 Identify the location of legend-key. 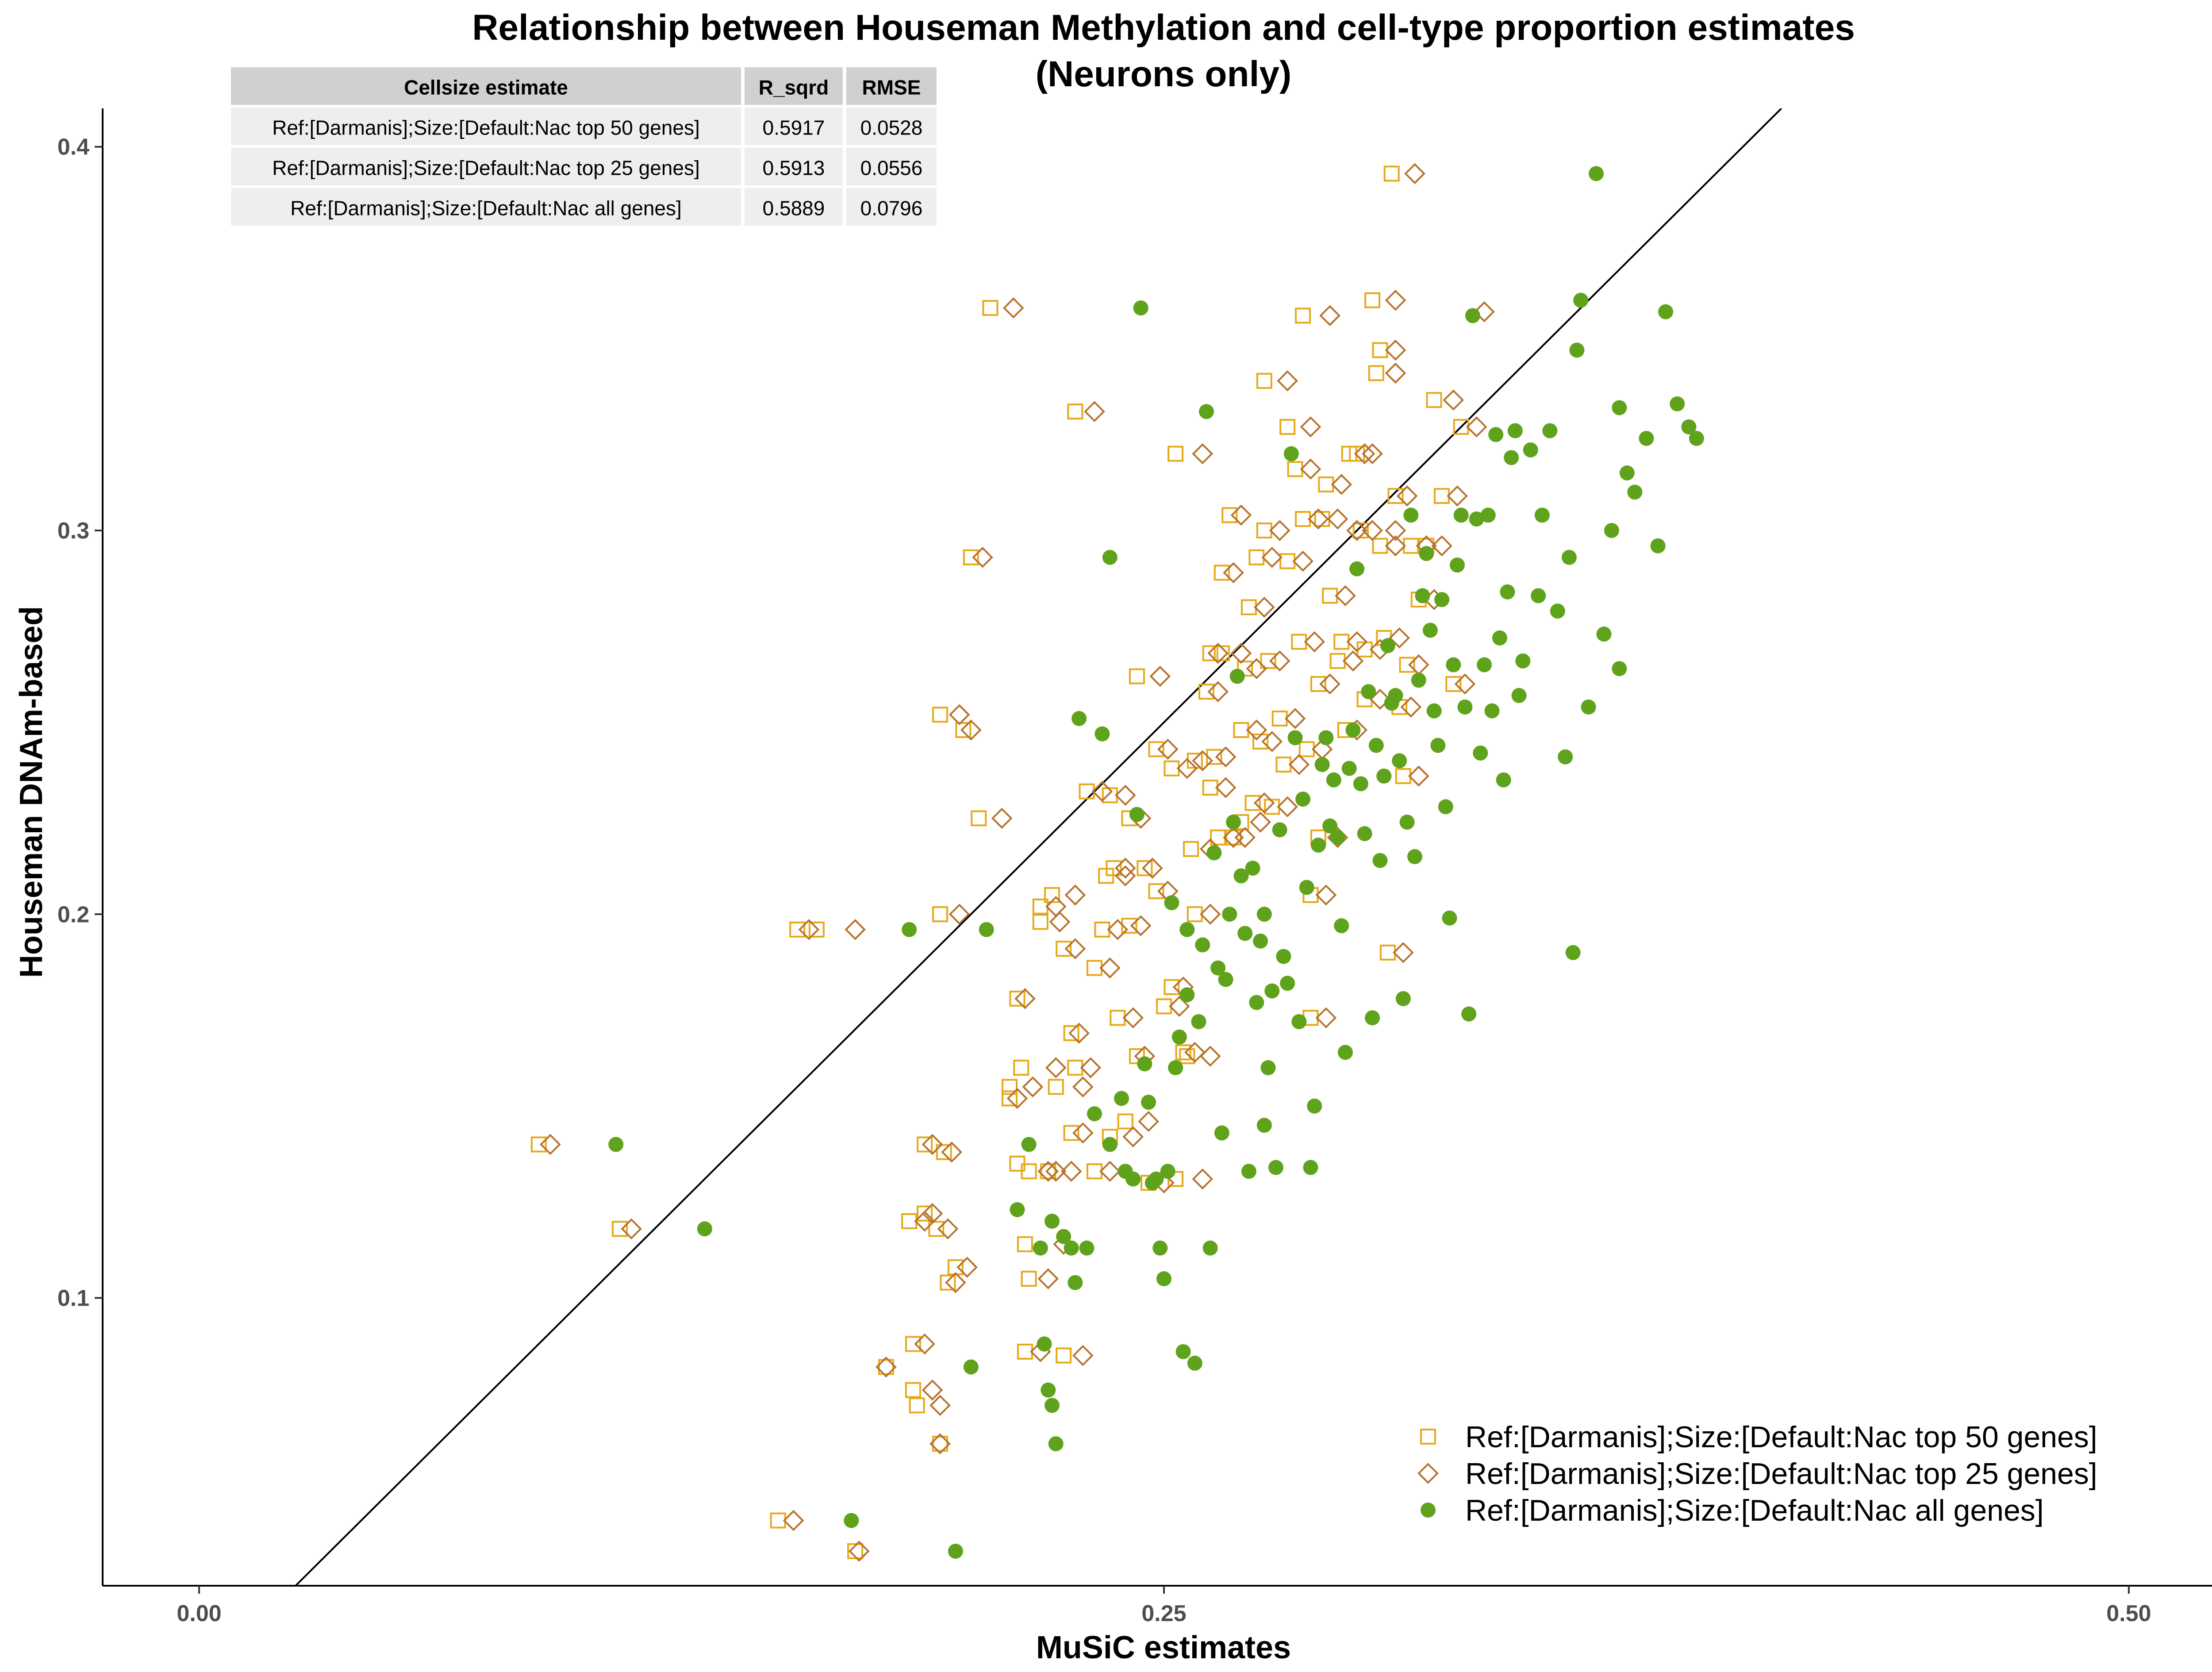
(1428, 1510).